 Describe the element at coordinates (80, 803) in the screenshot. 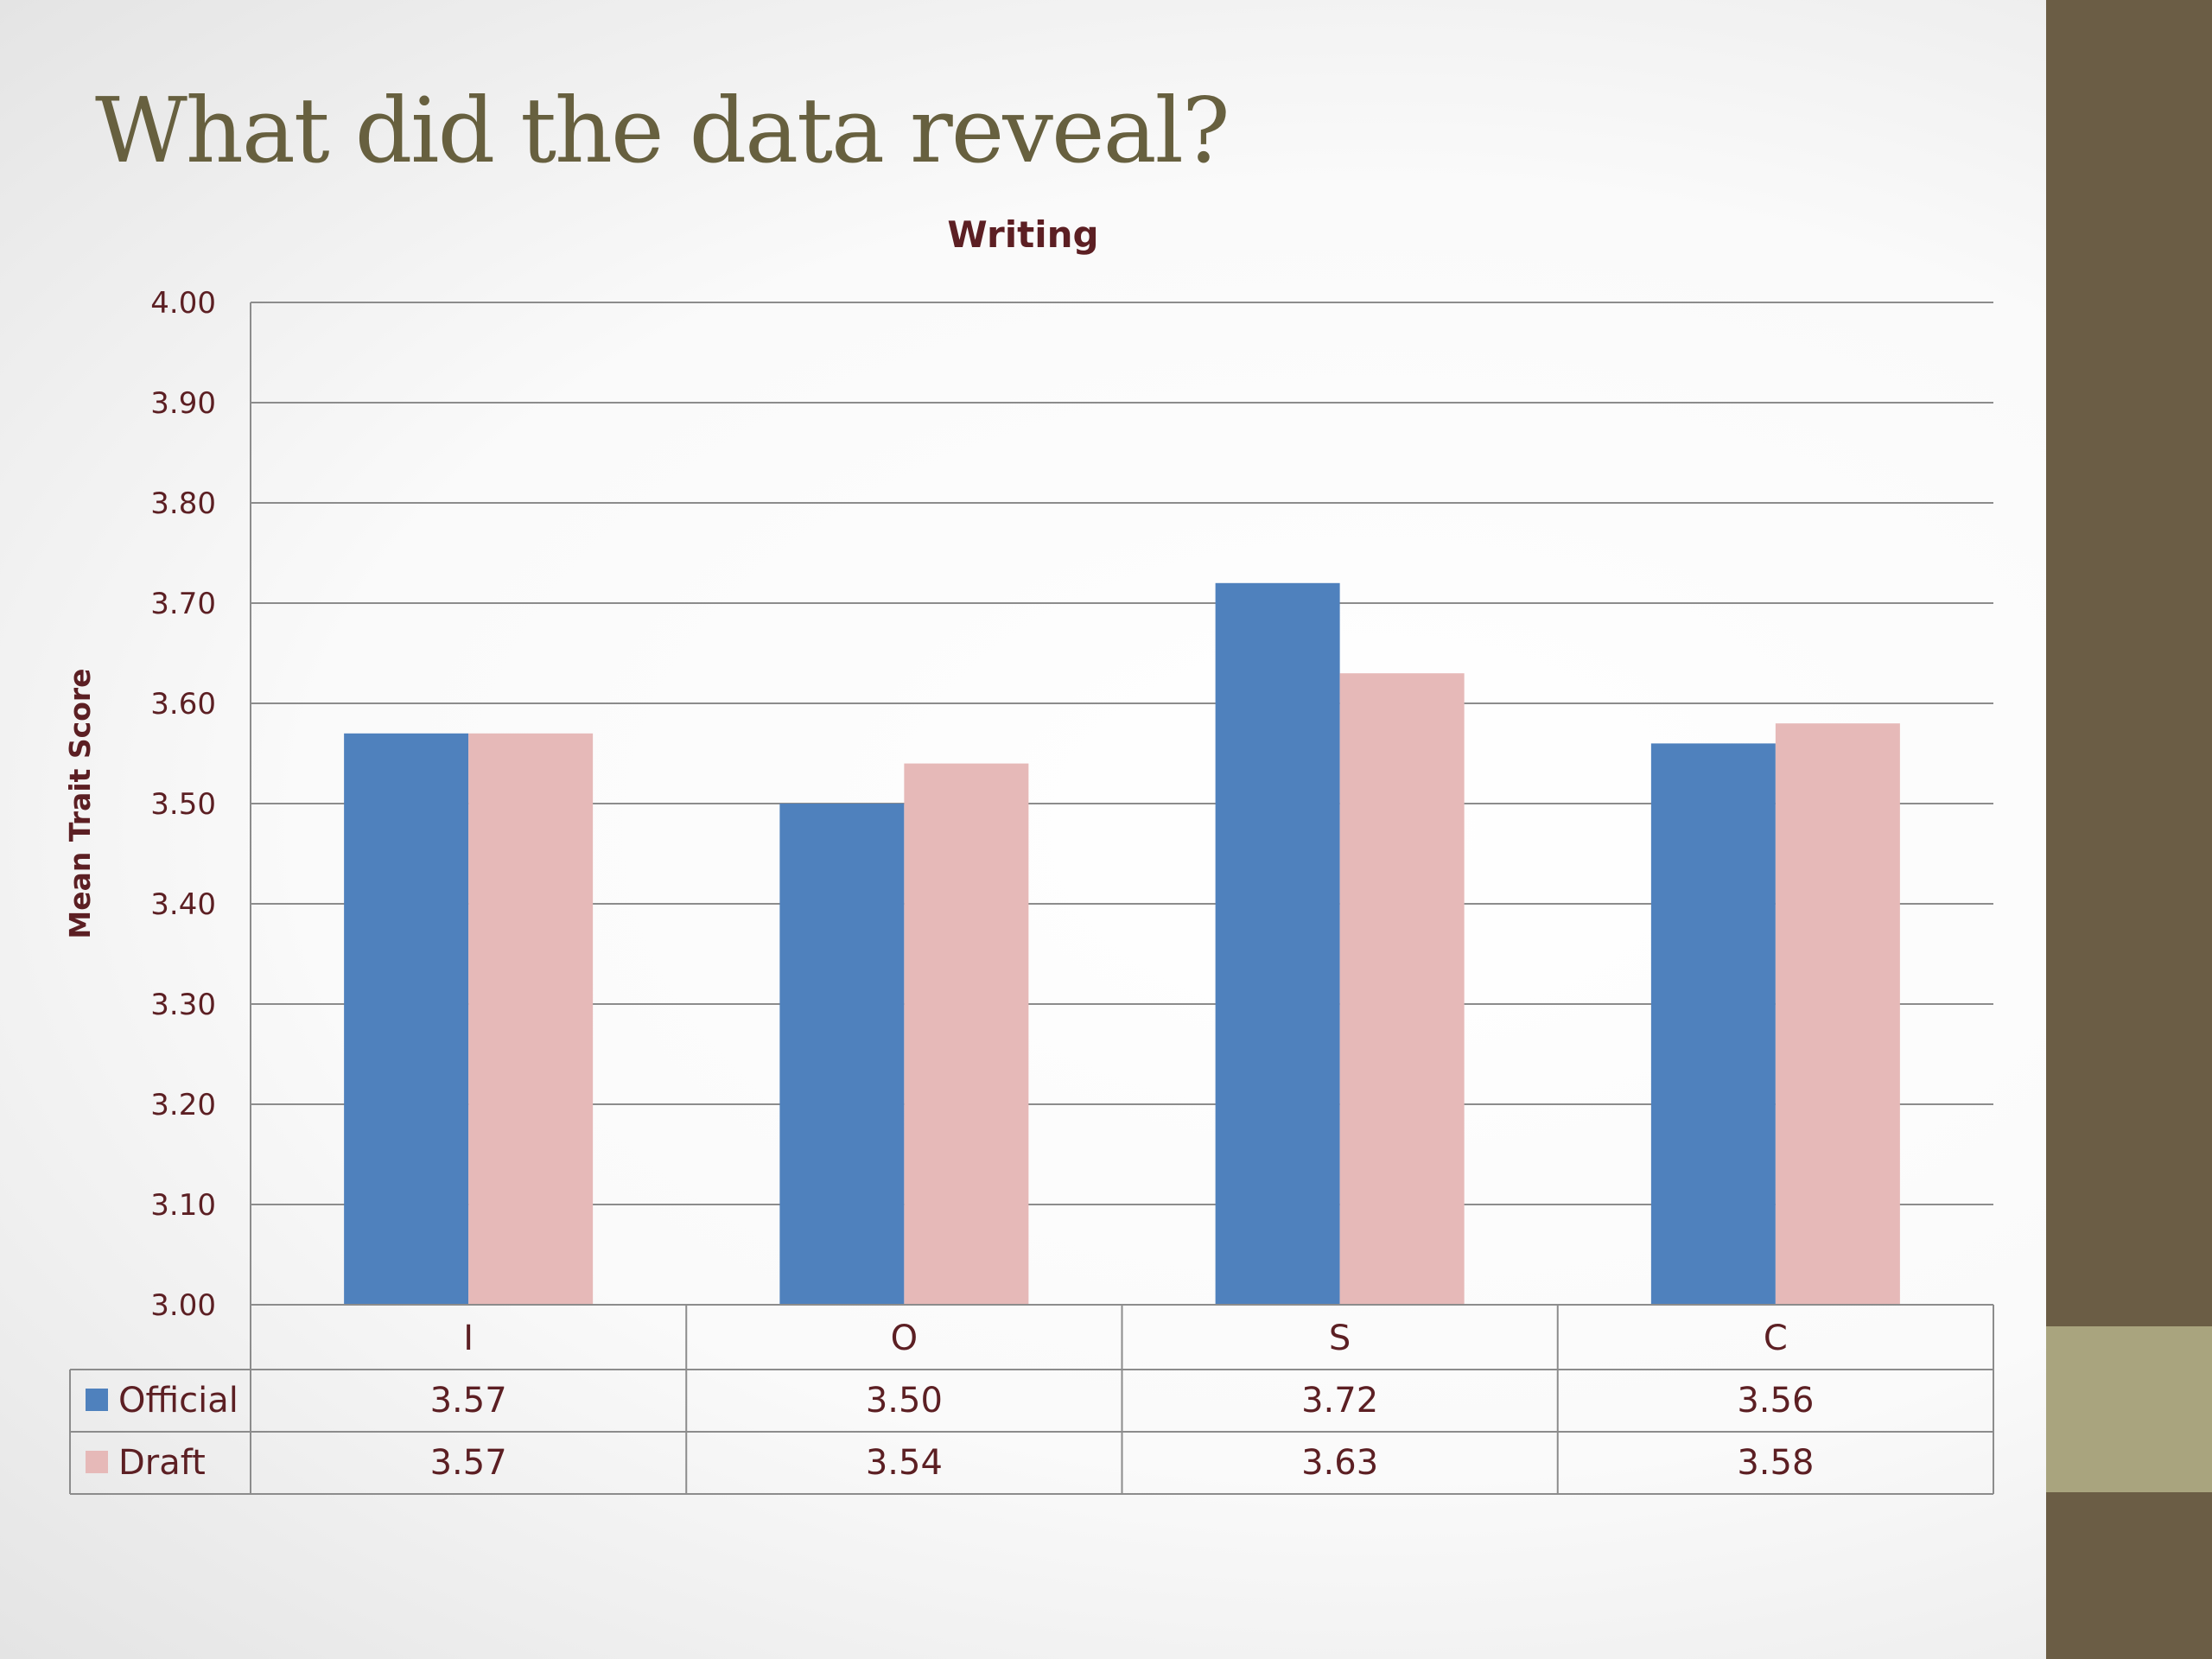

I see `y-axis-label: Mean Trait Score` at that location.